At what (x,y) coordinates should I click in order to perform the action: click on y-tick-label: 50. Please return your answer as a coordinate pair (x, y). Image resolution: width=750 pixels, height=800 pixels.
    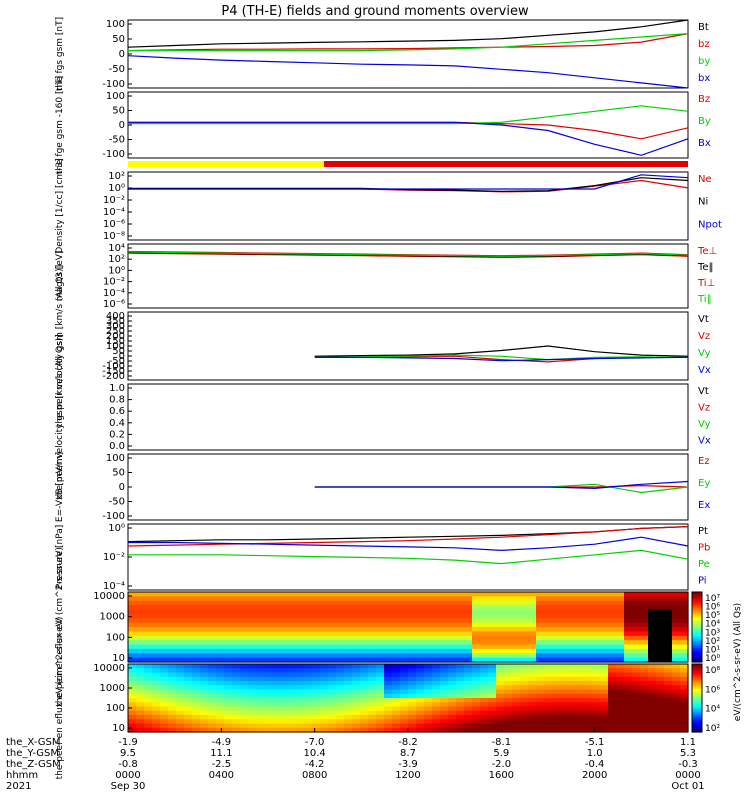
    Looking at the image, I should click on (118, 351).